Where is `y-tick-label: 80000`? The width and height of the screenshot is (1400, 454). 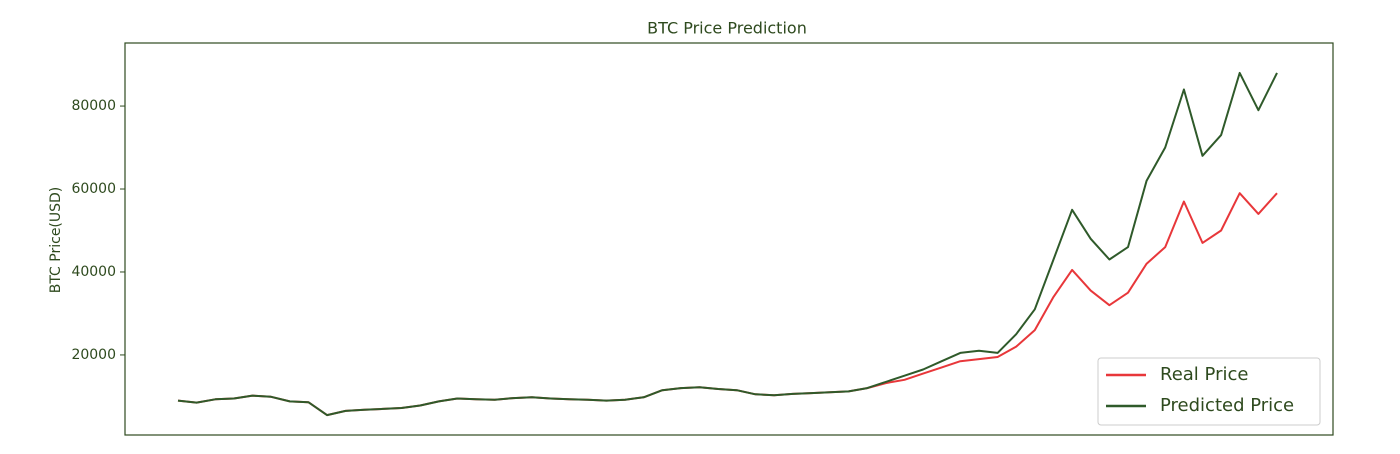
y-tick-label: 80000 is located at coordinates (93, 106).